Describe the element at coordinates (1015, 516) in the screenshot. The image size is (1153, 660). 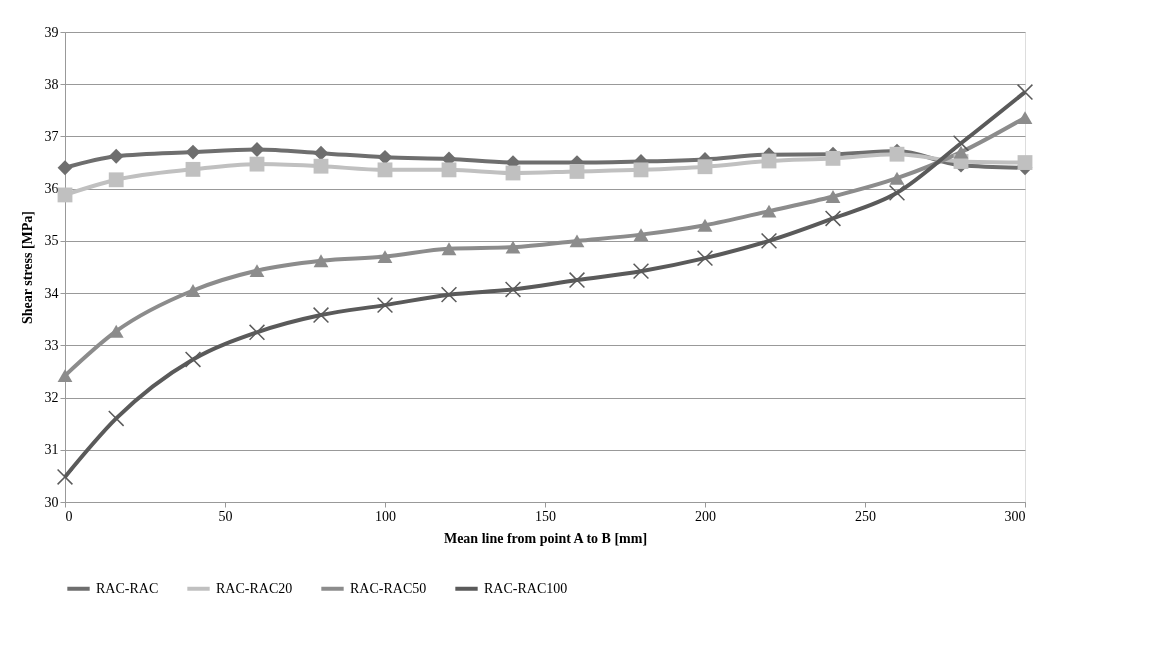
I see `x-tick-label: 300` at that location.